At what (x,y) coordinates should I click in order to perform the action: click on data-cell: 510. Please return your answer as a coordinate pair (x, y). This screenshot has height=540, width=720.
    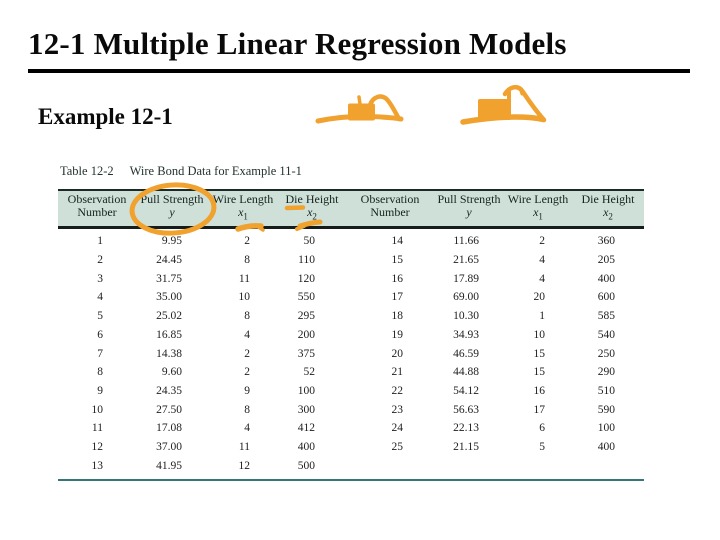
    Looking at the image, I should click on (606, 390).